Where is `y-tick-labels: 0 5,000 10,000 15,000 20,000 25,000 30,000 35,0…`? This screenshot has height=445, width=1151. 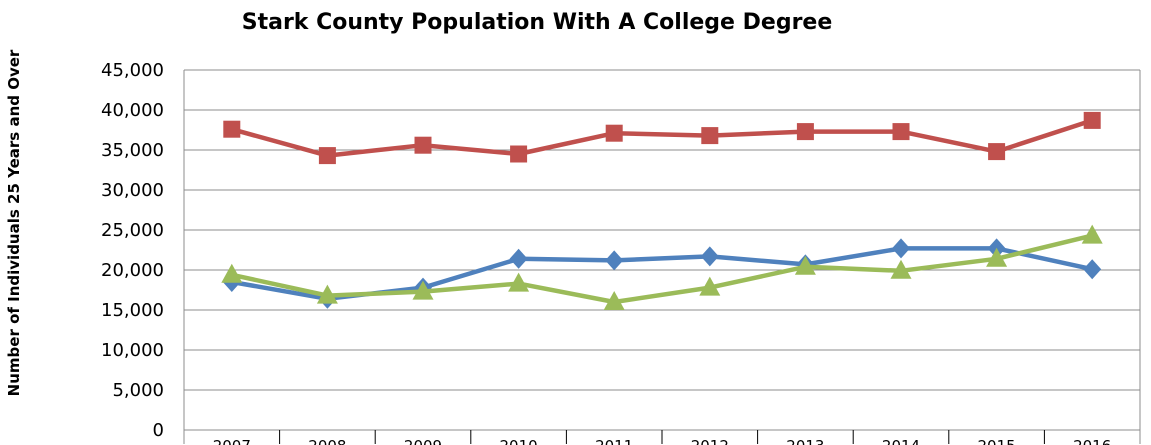 y-tick-labels: 0 5,000 10,000 15,000 20,000 25,000 30,000 35,0… is located at coordinates (132, 250).